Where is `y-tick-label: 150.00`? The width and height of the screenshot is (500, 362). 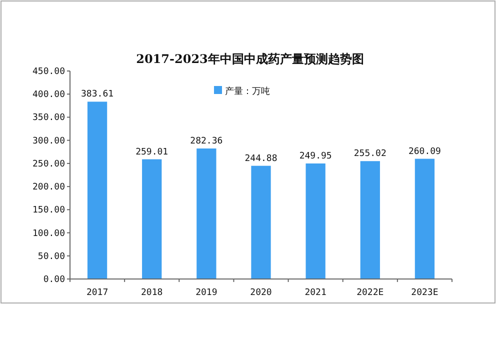
y-tick-label: 150.00 is located at coordinates (48, 211).